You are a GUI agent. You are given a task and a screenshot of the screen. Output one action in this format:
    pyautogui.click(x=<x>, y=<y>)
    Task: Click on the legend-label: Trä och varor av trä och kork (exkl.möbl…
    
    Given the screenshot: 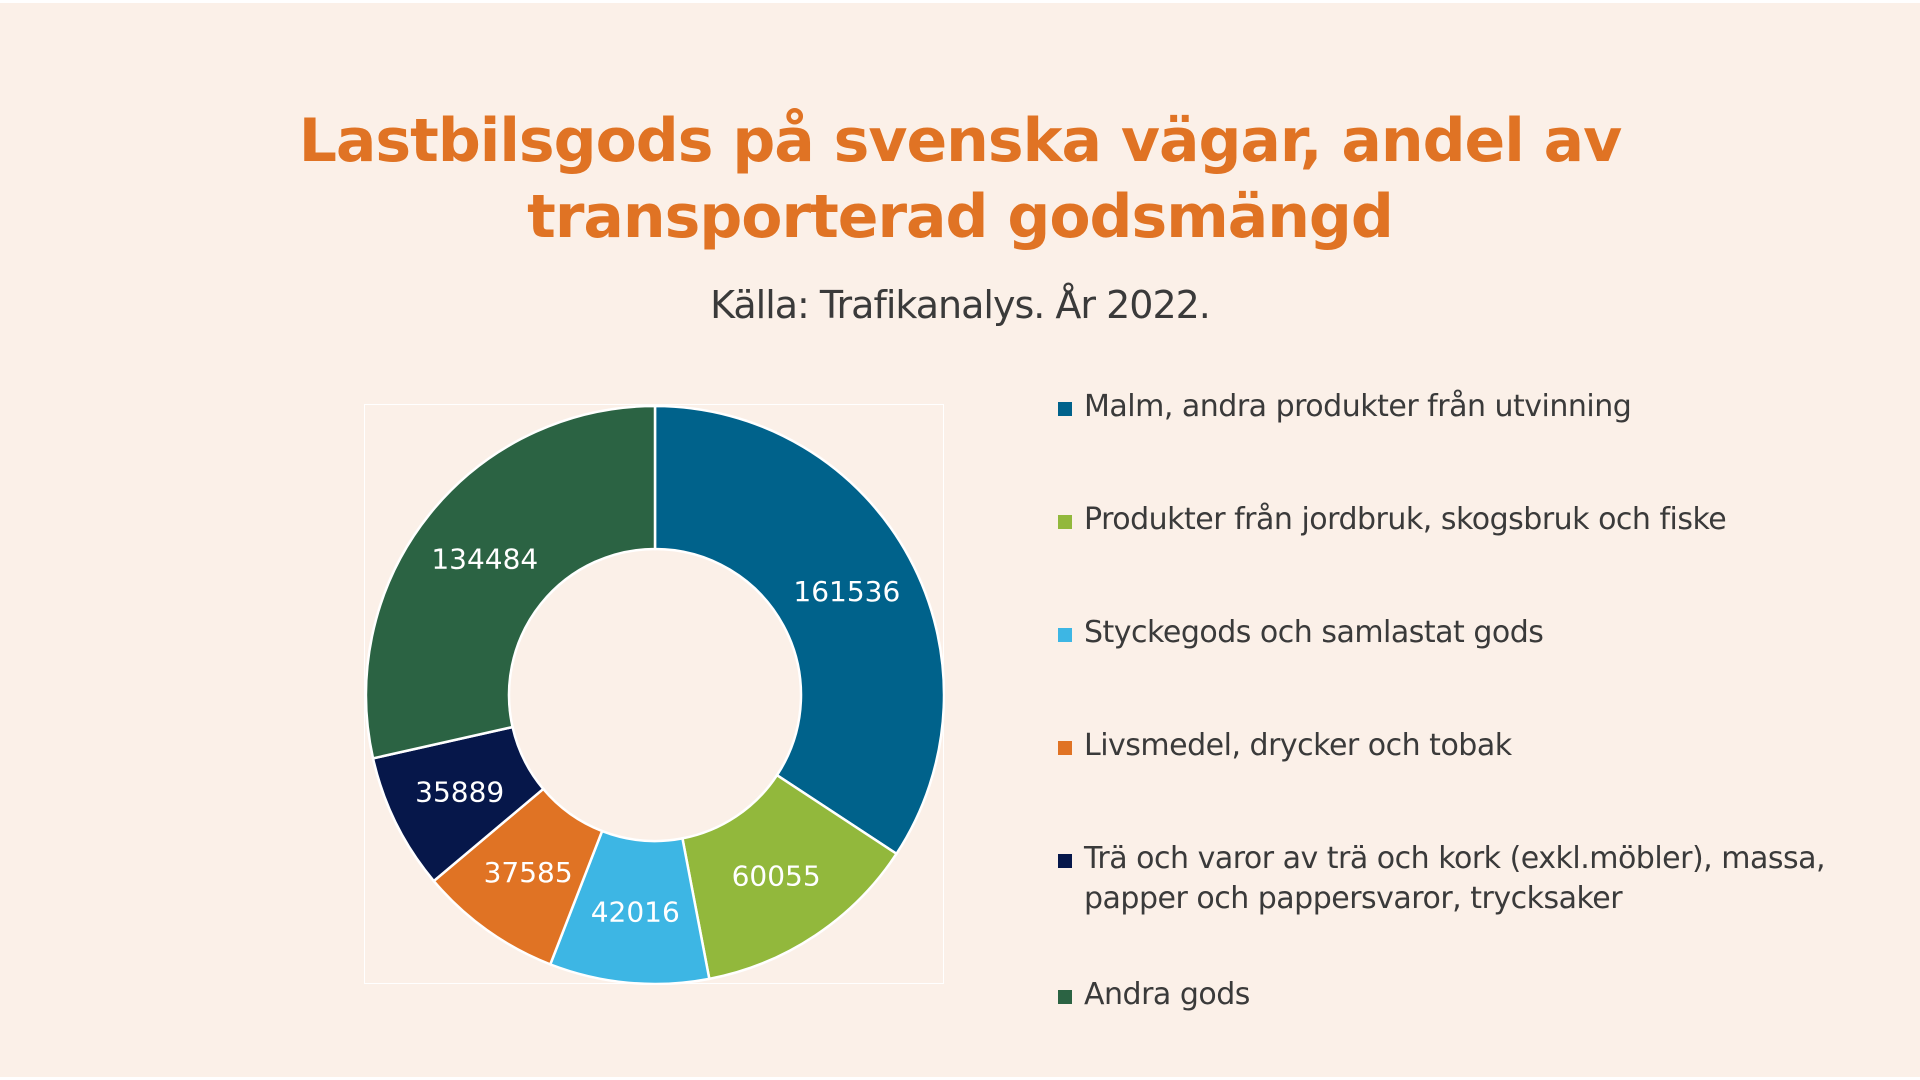 What is the action you would take?
    pyautogui.click(x=1455, y=878)
    